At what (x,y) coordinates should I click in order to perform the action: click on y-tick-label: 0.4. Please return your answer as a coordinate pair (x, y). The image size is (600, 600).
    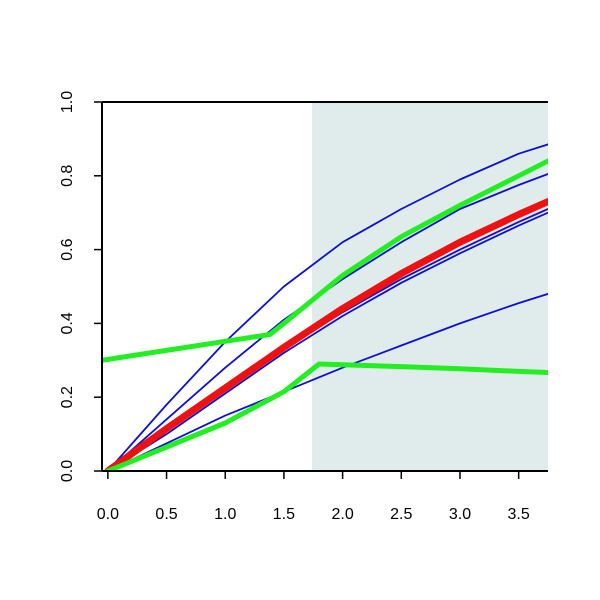
    Looking at the image, I should click on (67, 323).